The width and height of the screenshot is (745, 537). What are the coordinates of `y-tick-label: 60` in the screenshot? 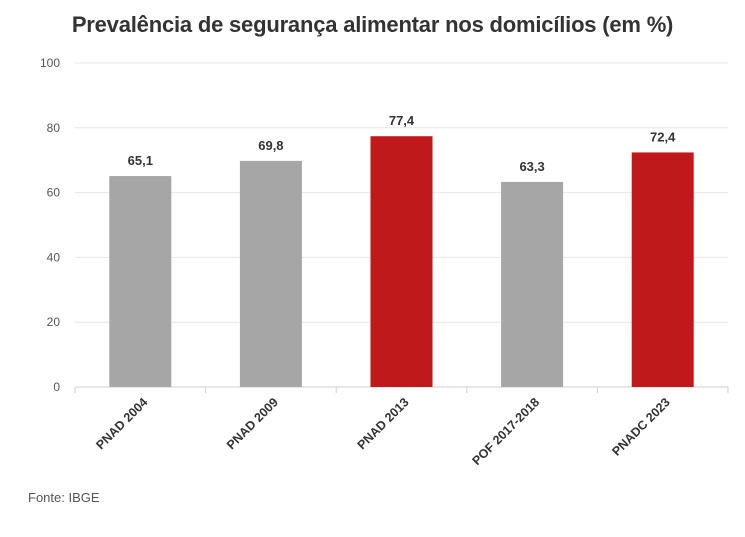 It's located at (54, 193).